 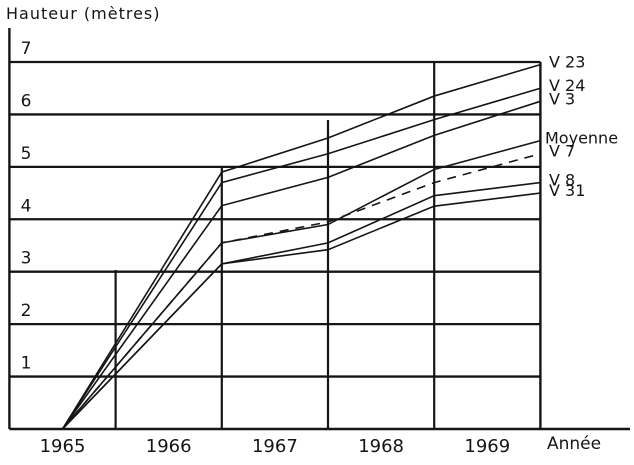 I want to click on series-label-v-24: V 24, so click(x=567, y=85).